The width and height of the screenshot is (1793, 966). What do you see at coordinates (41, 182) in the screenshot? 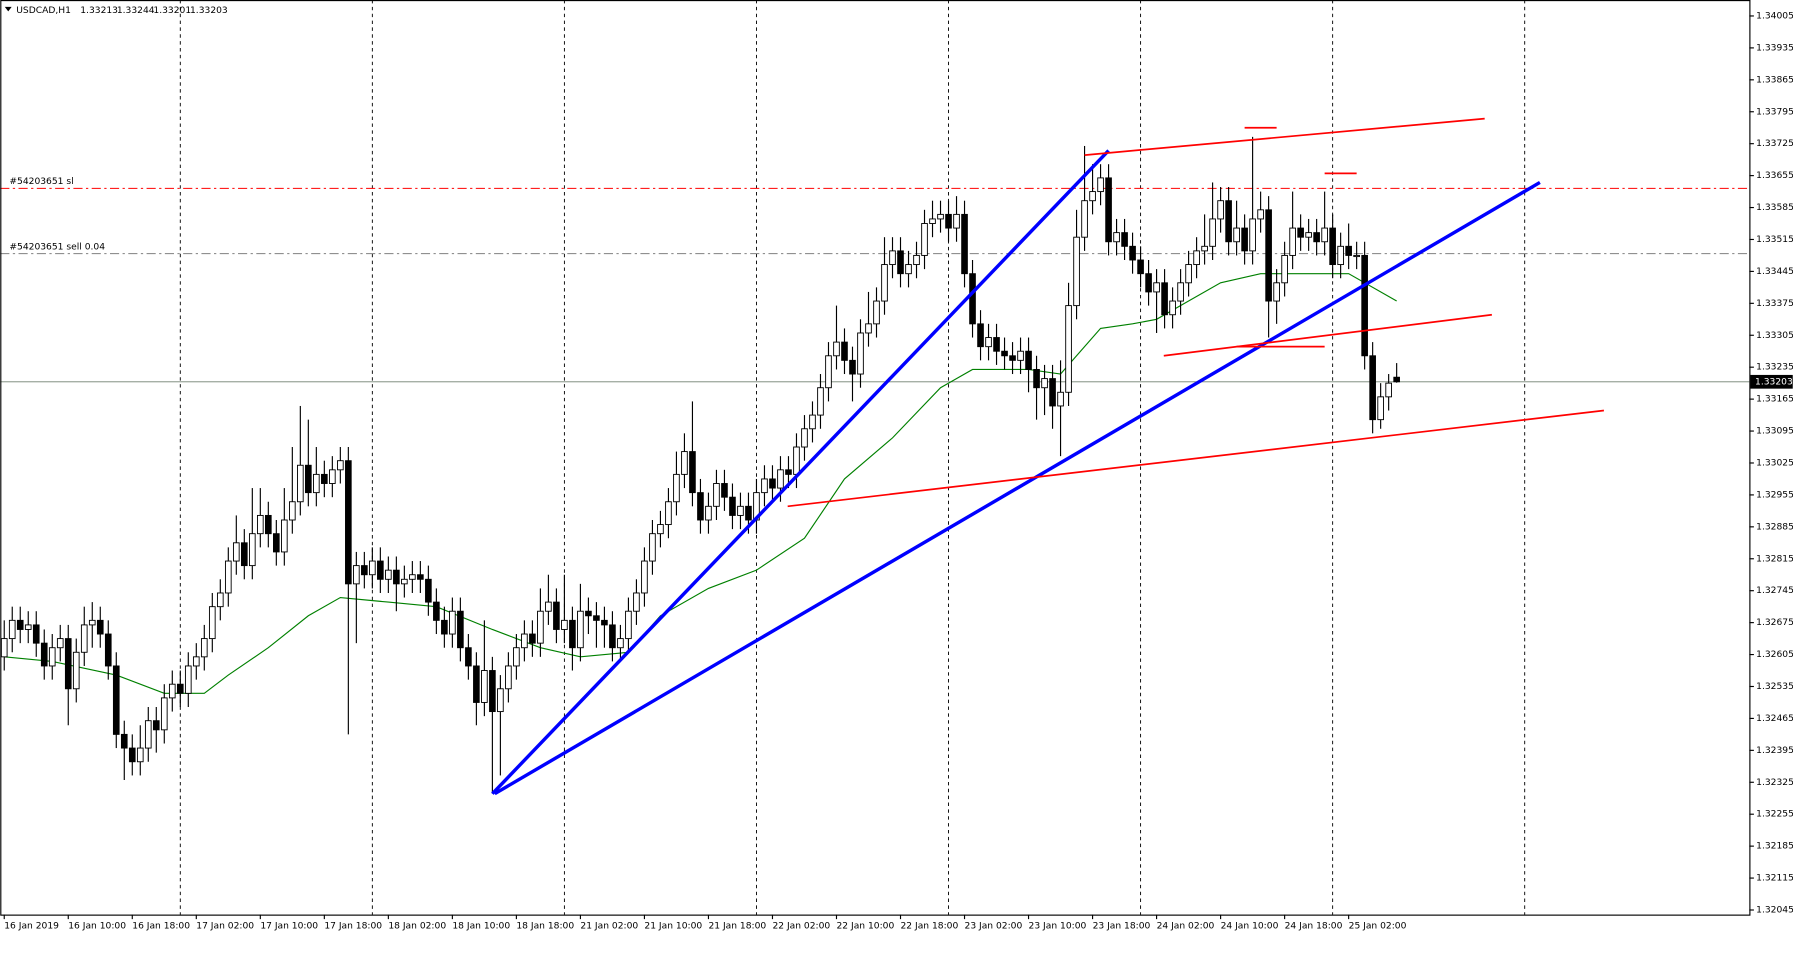
I see `order-label: #54203651 sl` at bounding box center [41, 182].